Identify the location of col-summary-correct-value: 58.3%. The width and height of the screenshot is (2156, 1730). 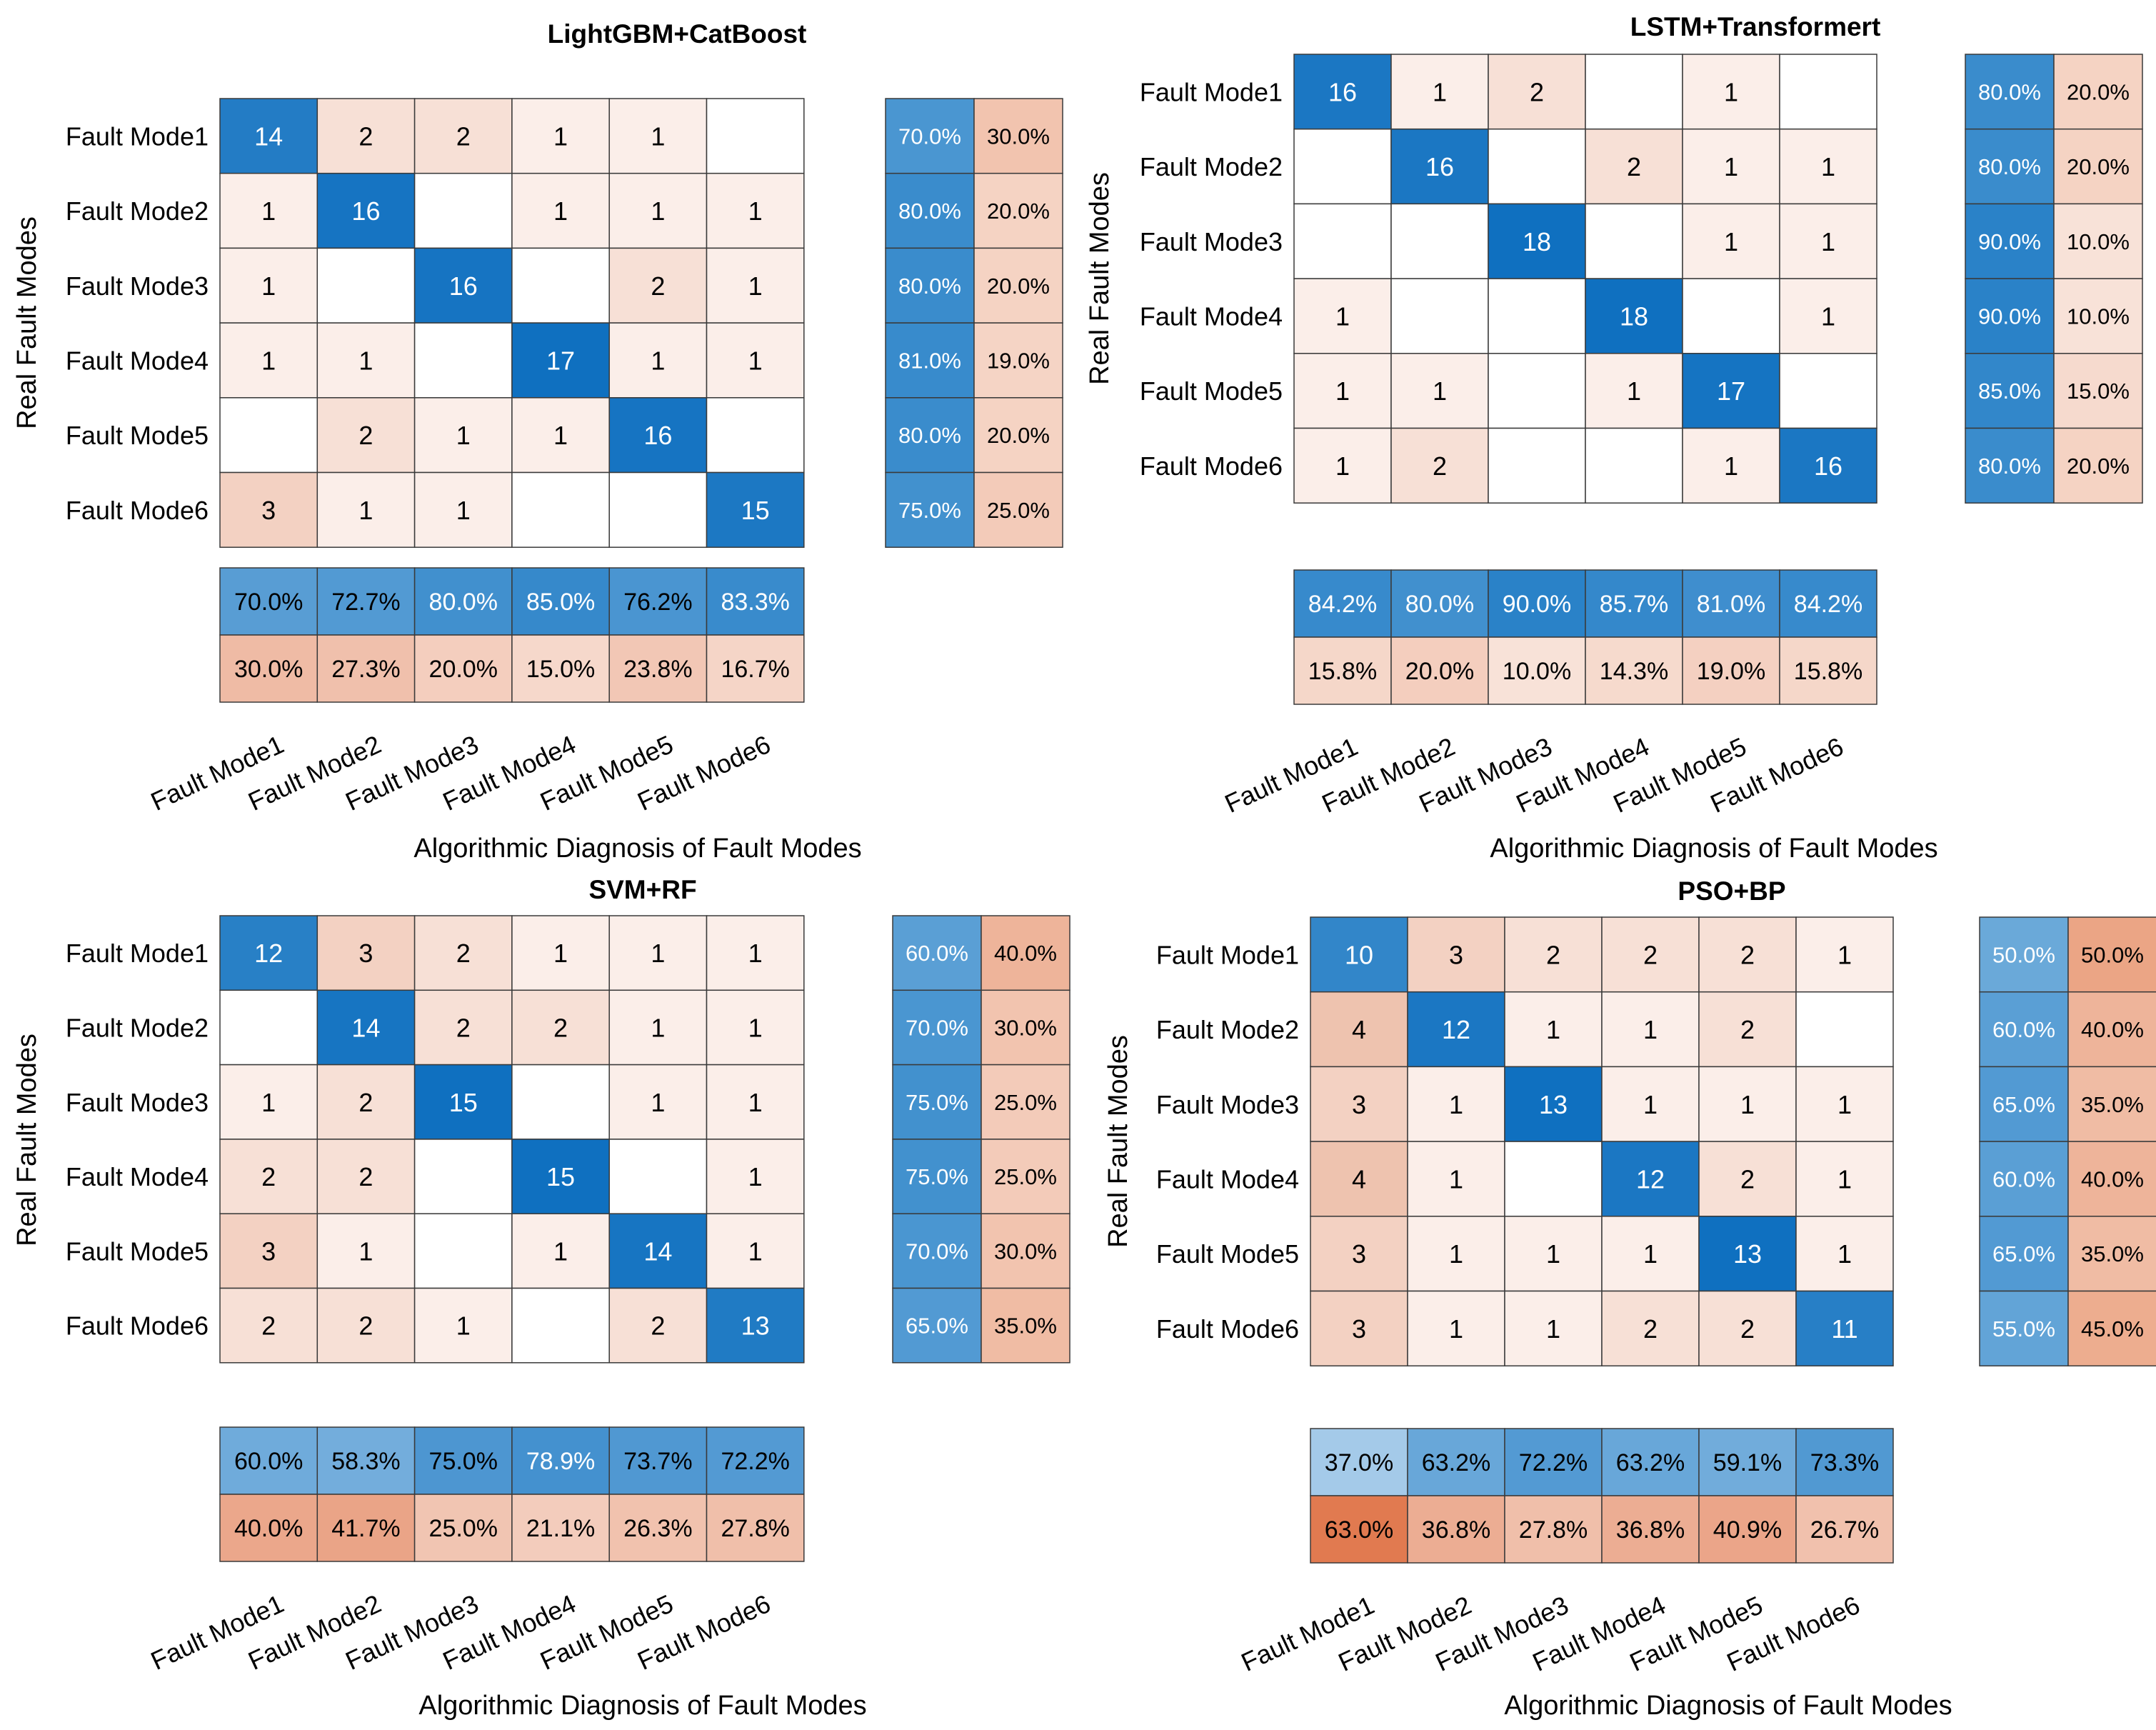
(366, 1461).